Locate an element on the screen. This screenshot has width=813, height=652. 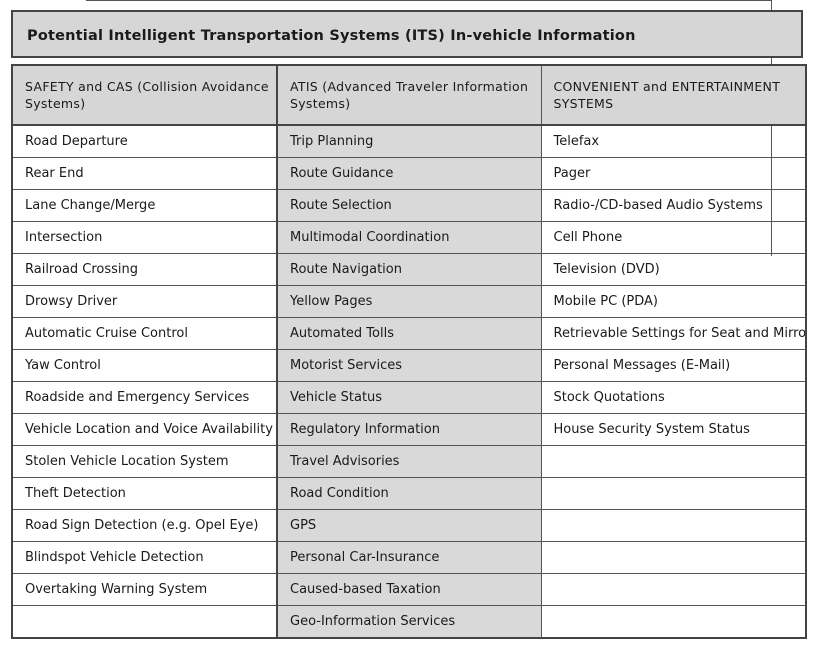
safety-cell: Road Sign Detection (e.g. Opel Eye) is located at coordinates (144, 525).